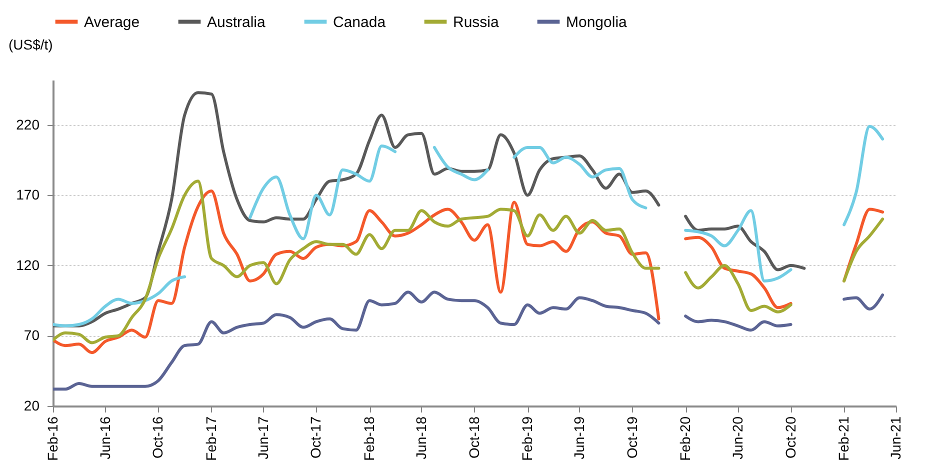  I want to click on x-tick-label: Oct-19, so click(632, 437).